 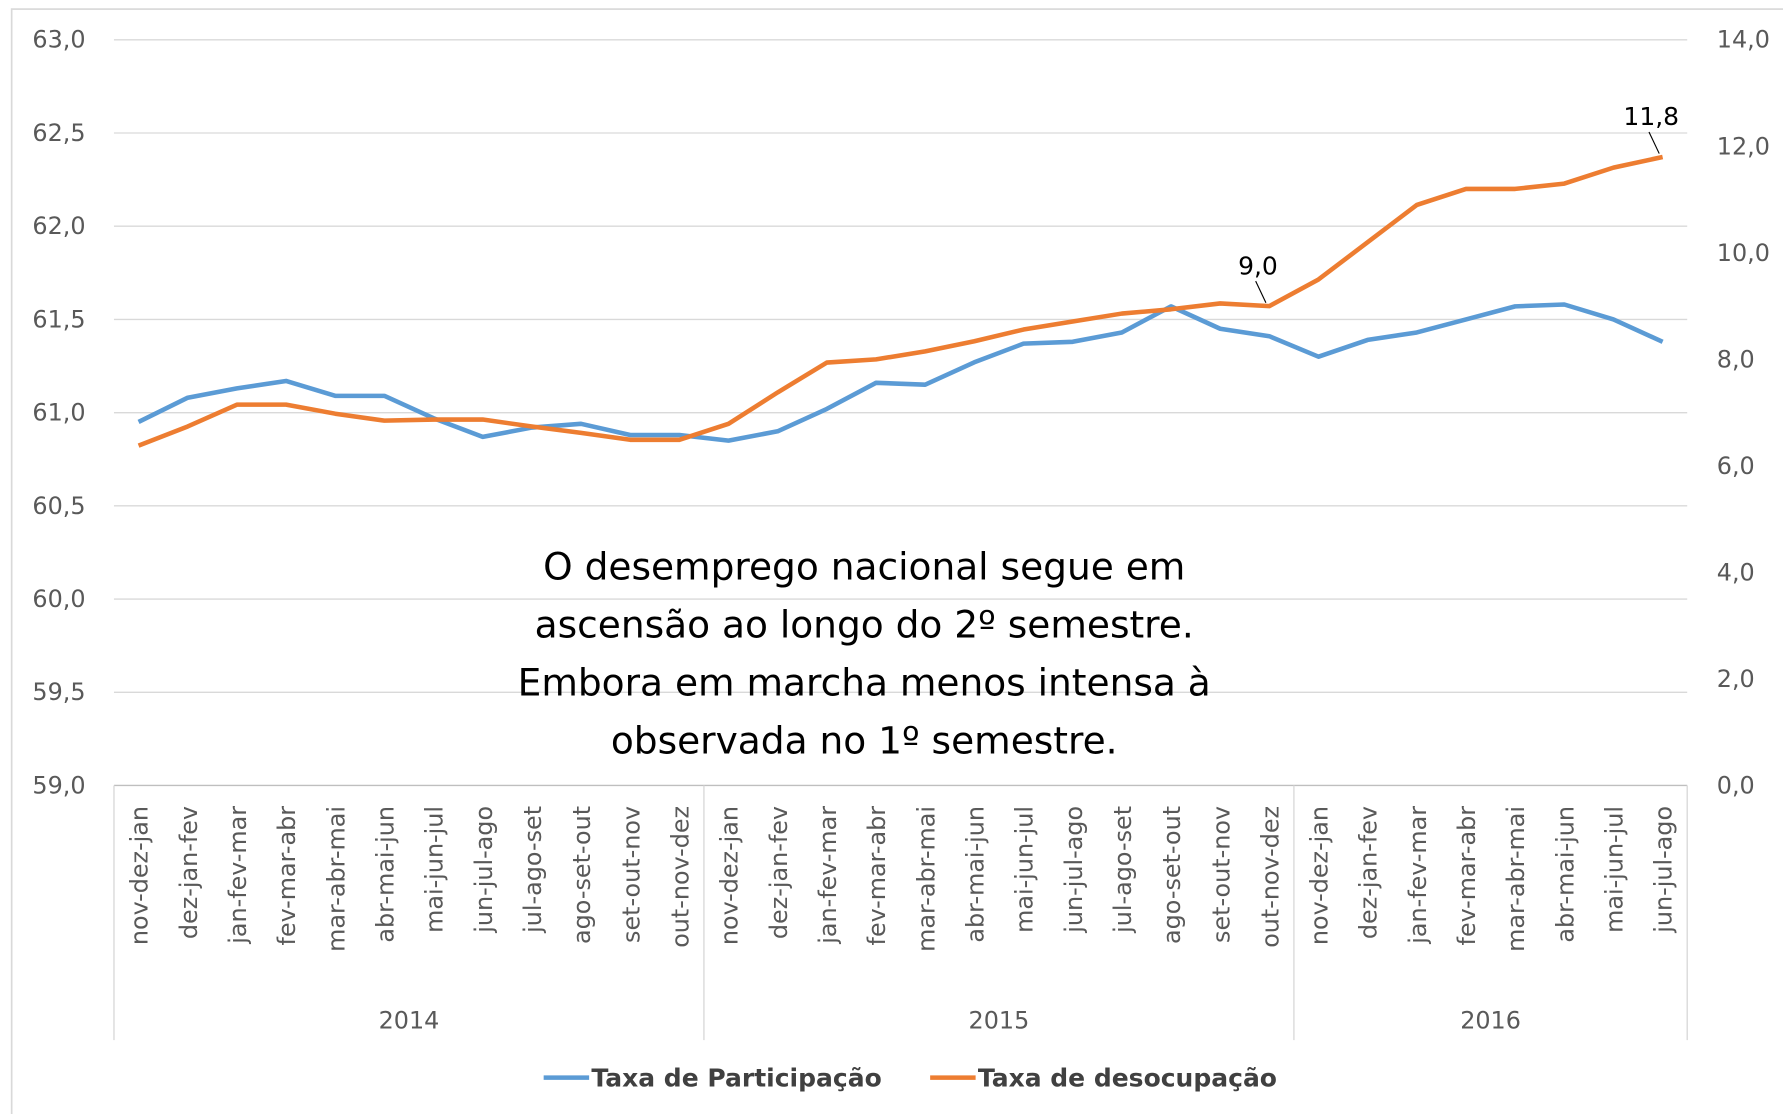 I want to click on y-tick-label: 61,0, so click(x=58, y=413).